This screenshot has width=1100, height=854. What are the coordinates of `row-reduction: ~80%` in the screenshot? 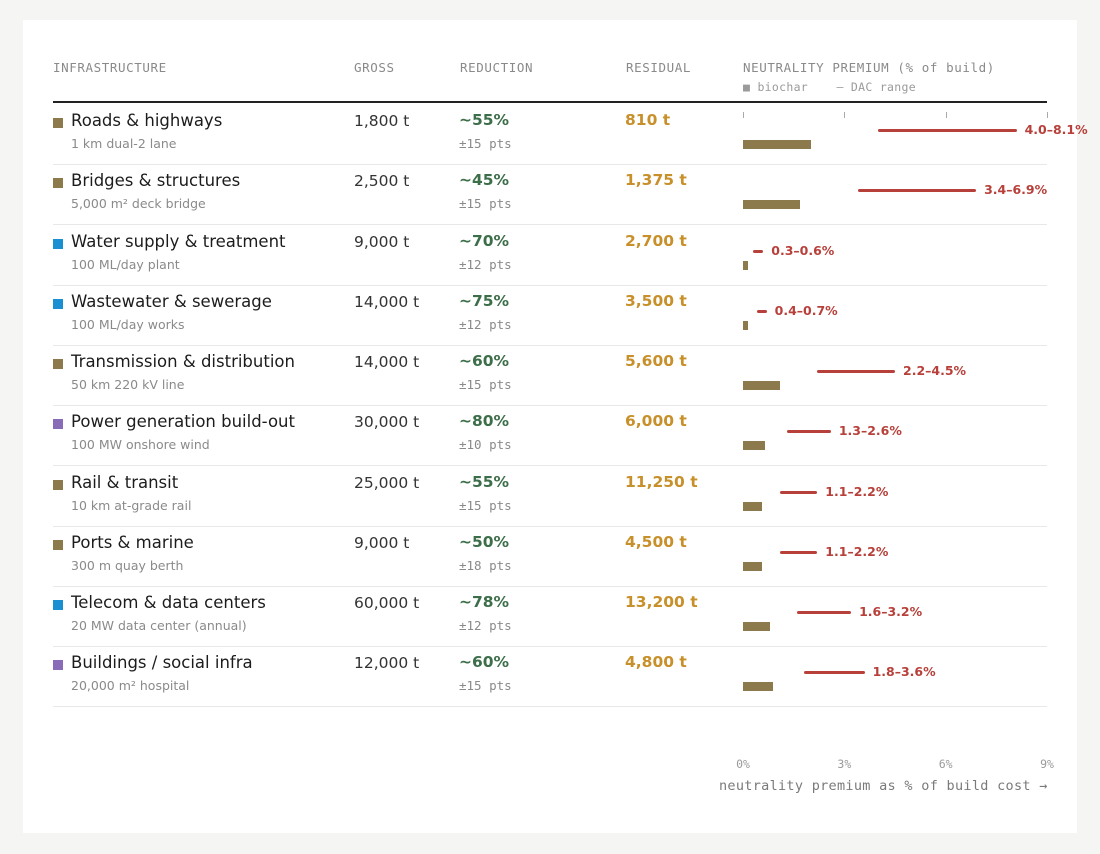 It's located at (484, 421).